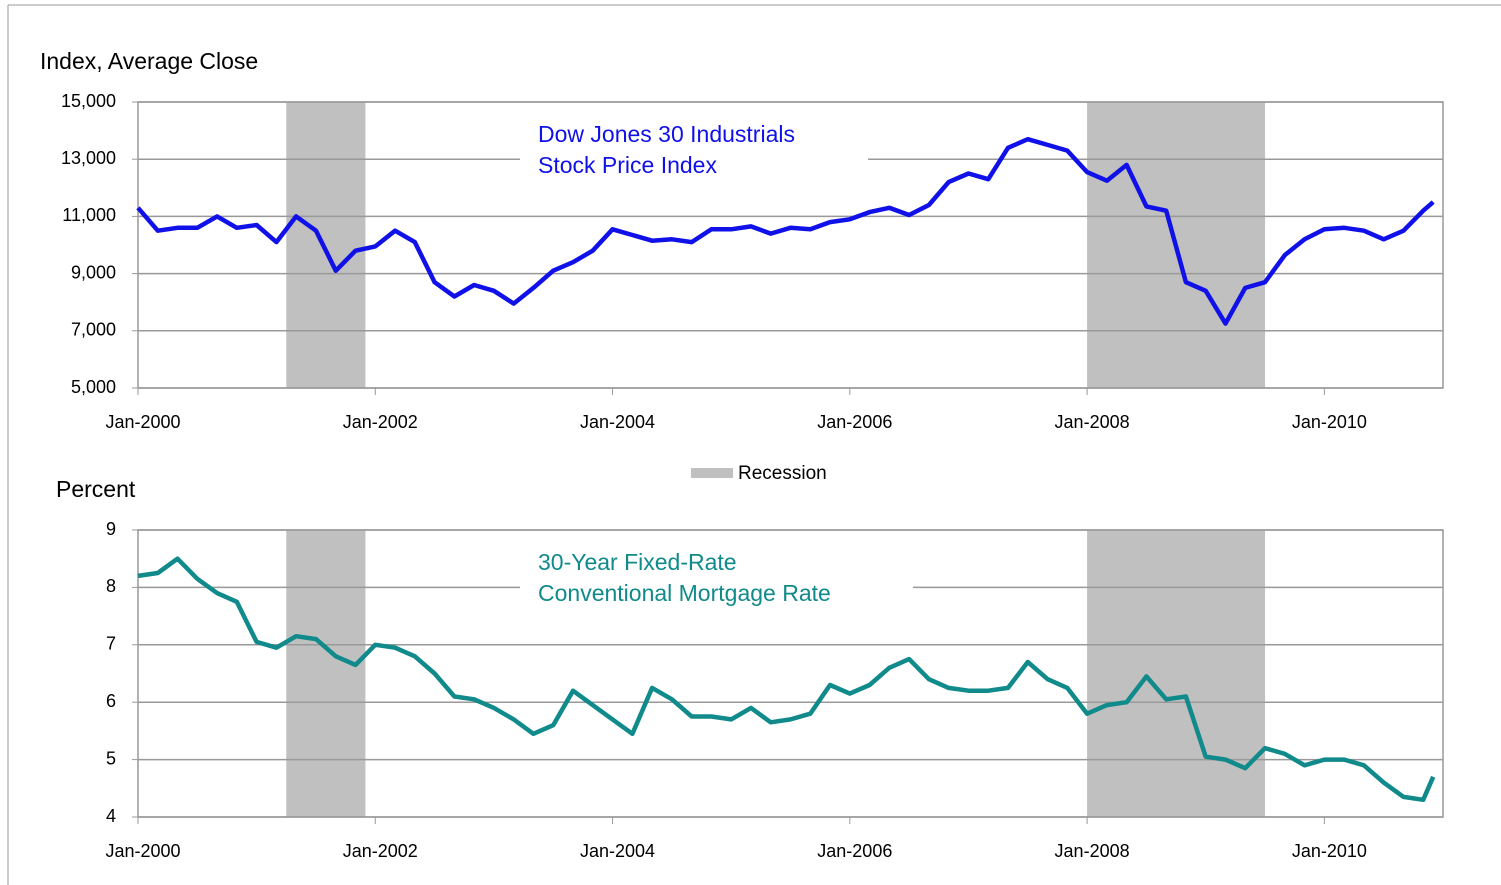  Describe the element at coordinates (88, 101) in the screenshot. I see `y-tick-label: 15,000` at that location.